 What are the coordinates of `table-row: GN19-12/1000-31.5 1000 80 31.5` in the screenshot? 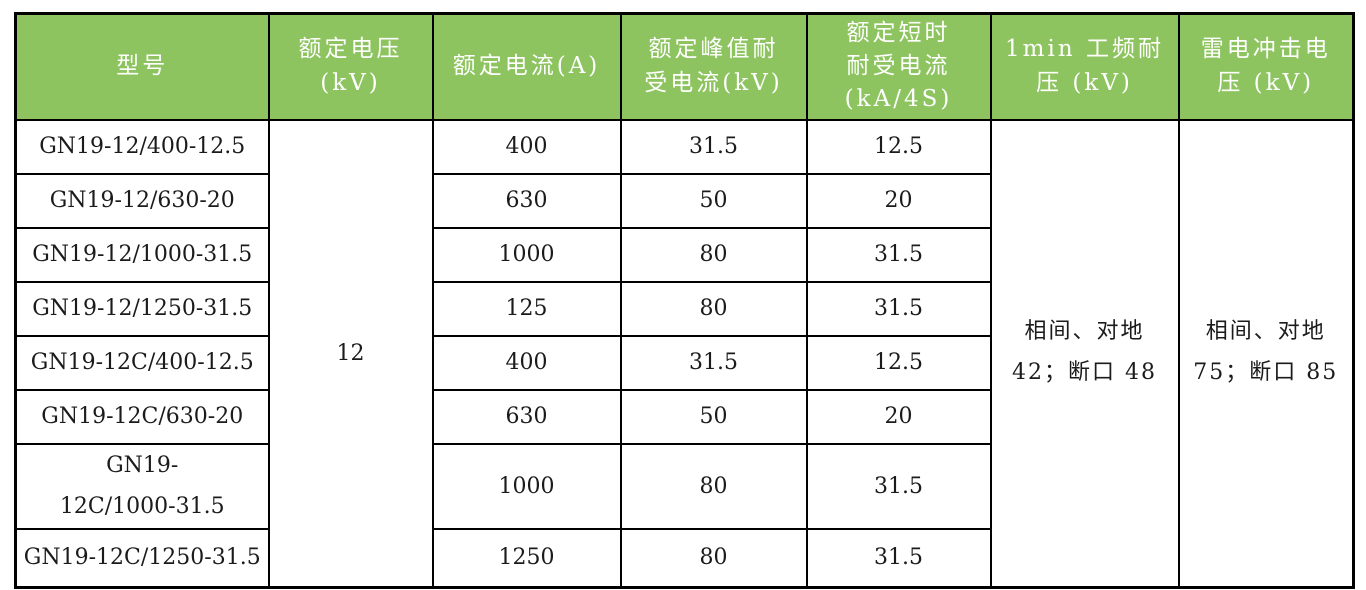 It's located at (684, 254).